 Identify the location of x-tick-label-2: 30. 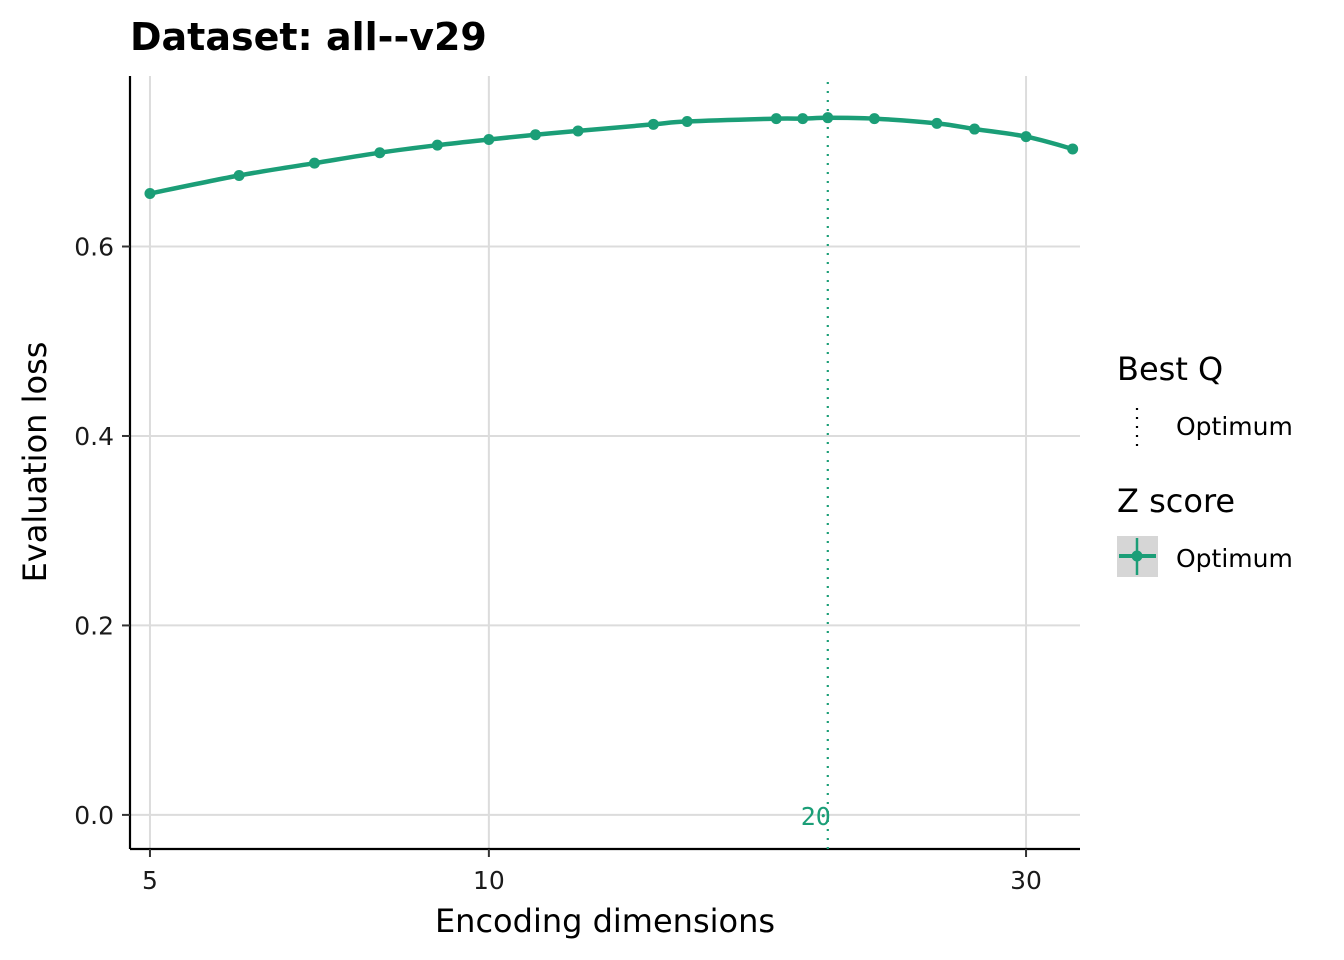
(1026, 880).